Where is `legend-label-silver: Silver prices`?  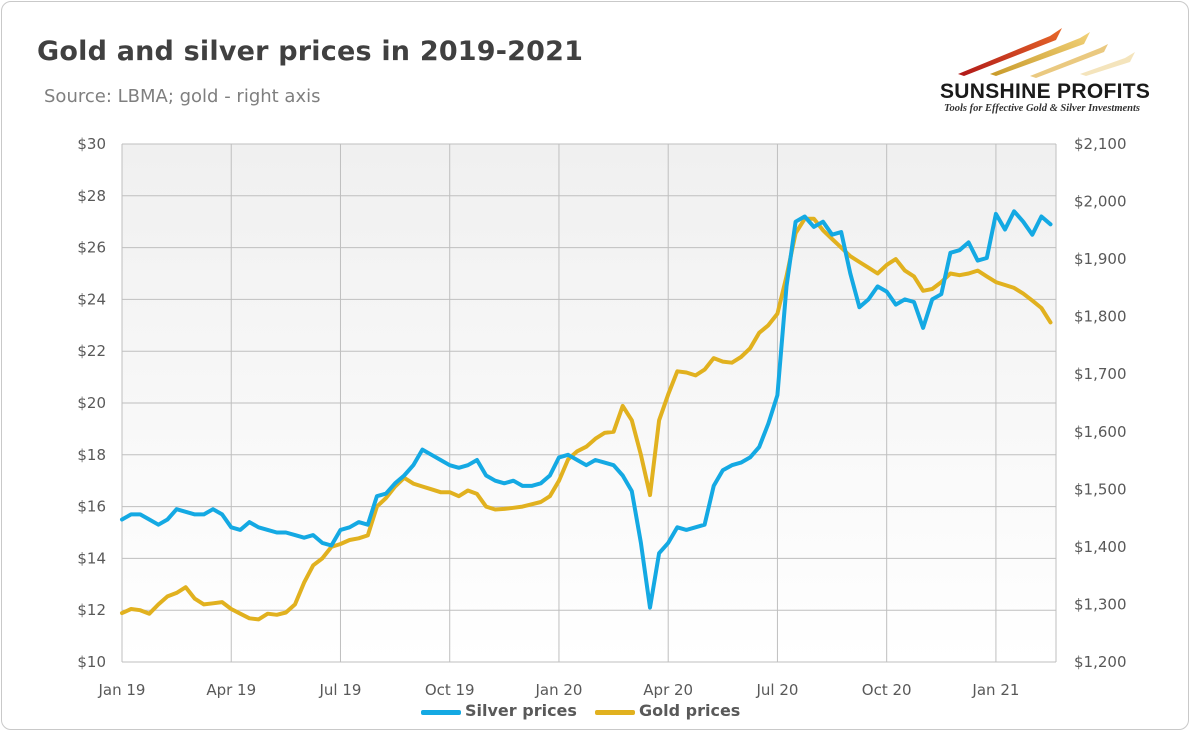
legend-label-silver: Silver prices is located at coordinates (521, 710).